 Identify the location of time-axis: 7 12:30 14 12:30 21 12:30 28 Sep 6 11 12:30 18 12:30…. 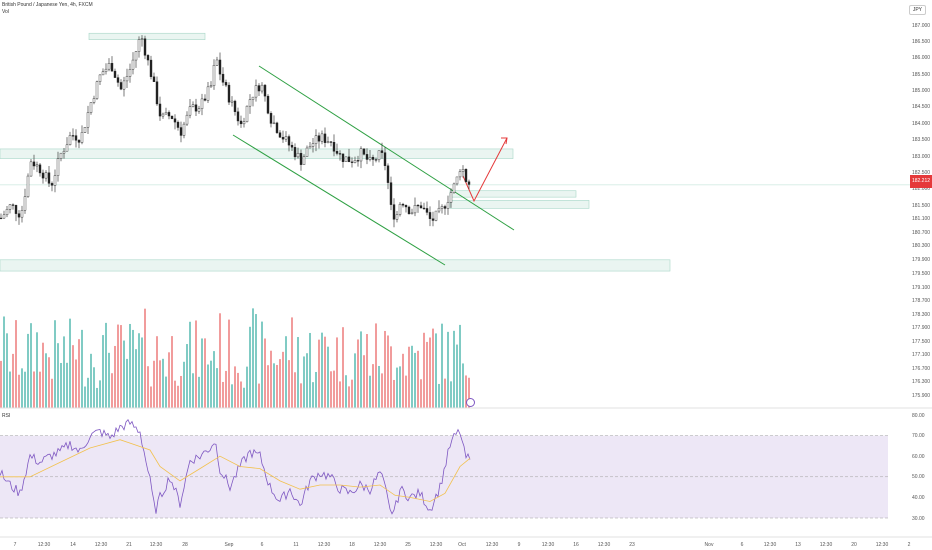
(466, 542).